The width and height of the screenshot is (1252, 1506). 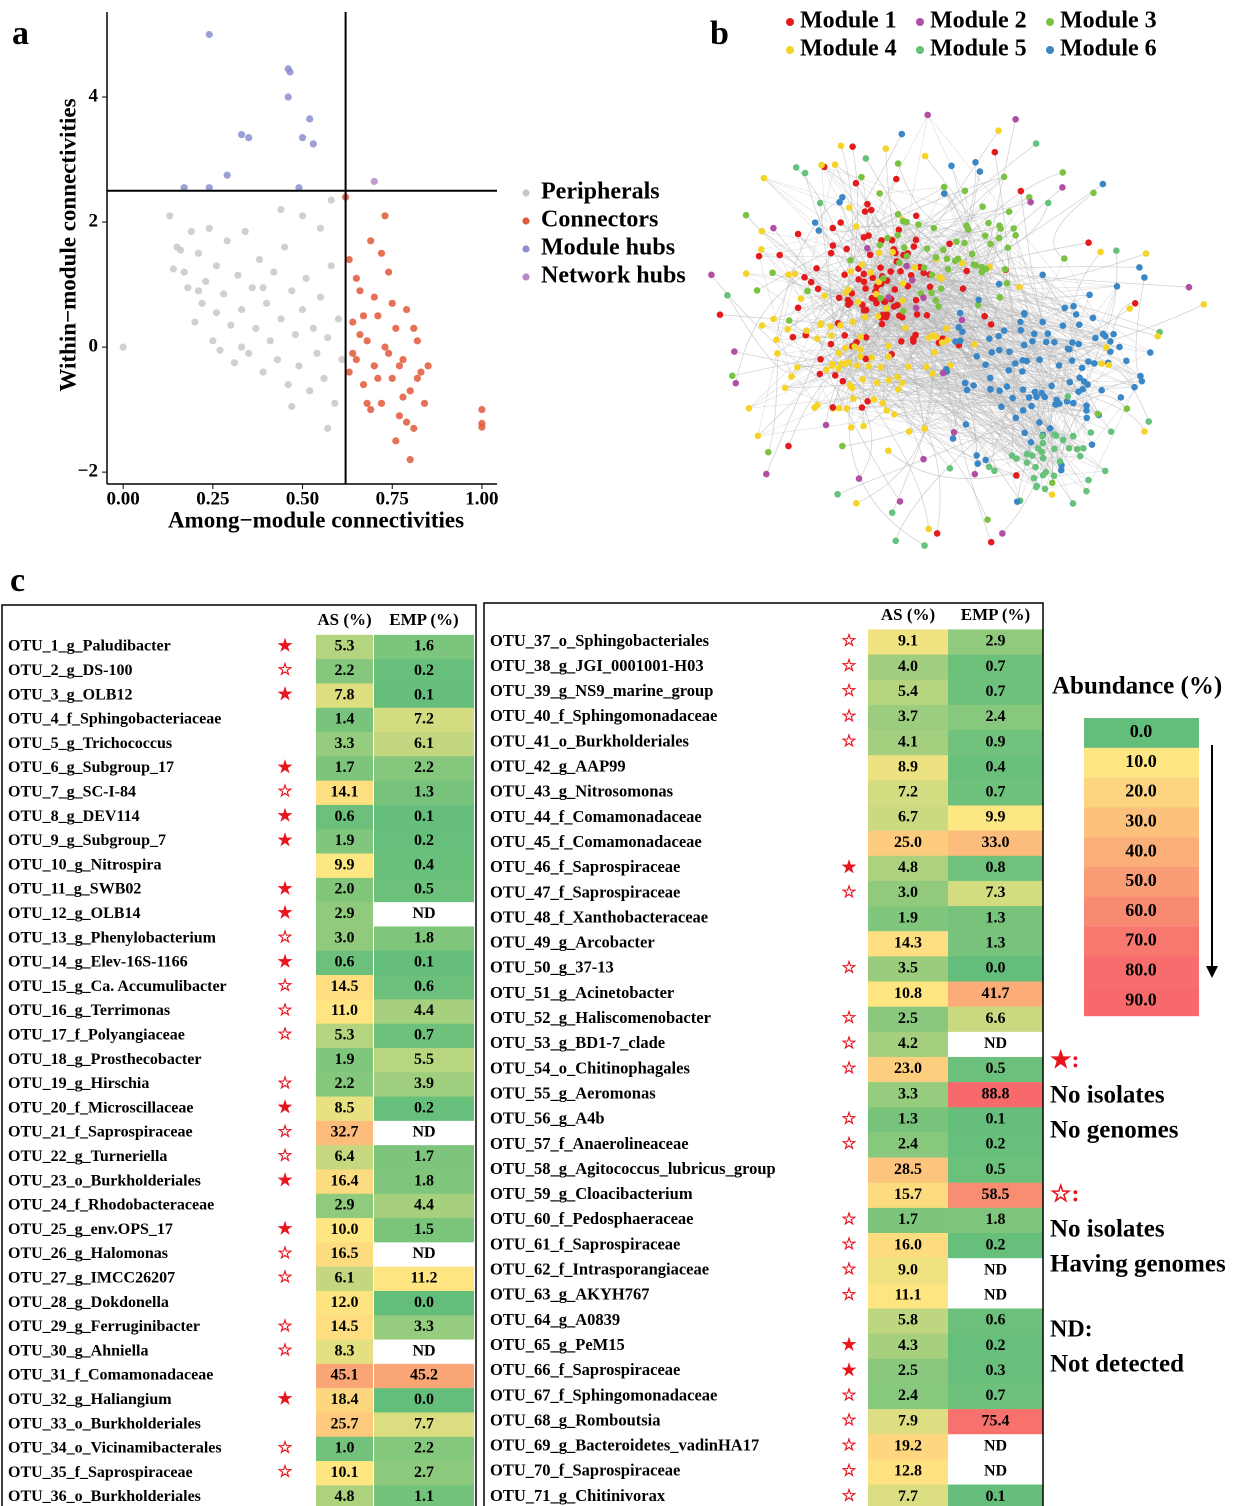 What do you see at coordinates (345, 1253) in the screenshot?
I see `cell-value: 16.5` at bounding box center [345, 1253].